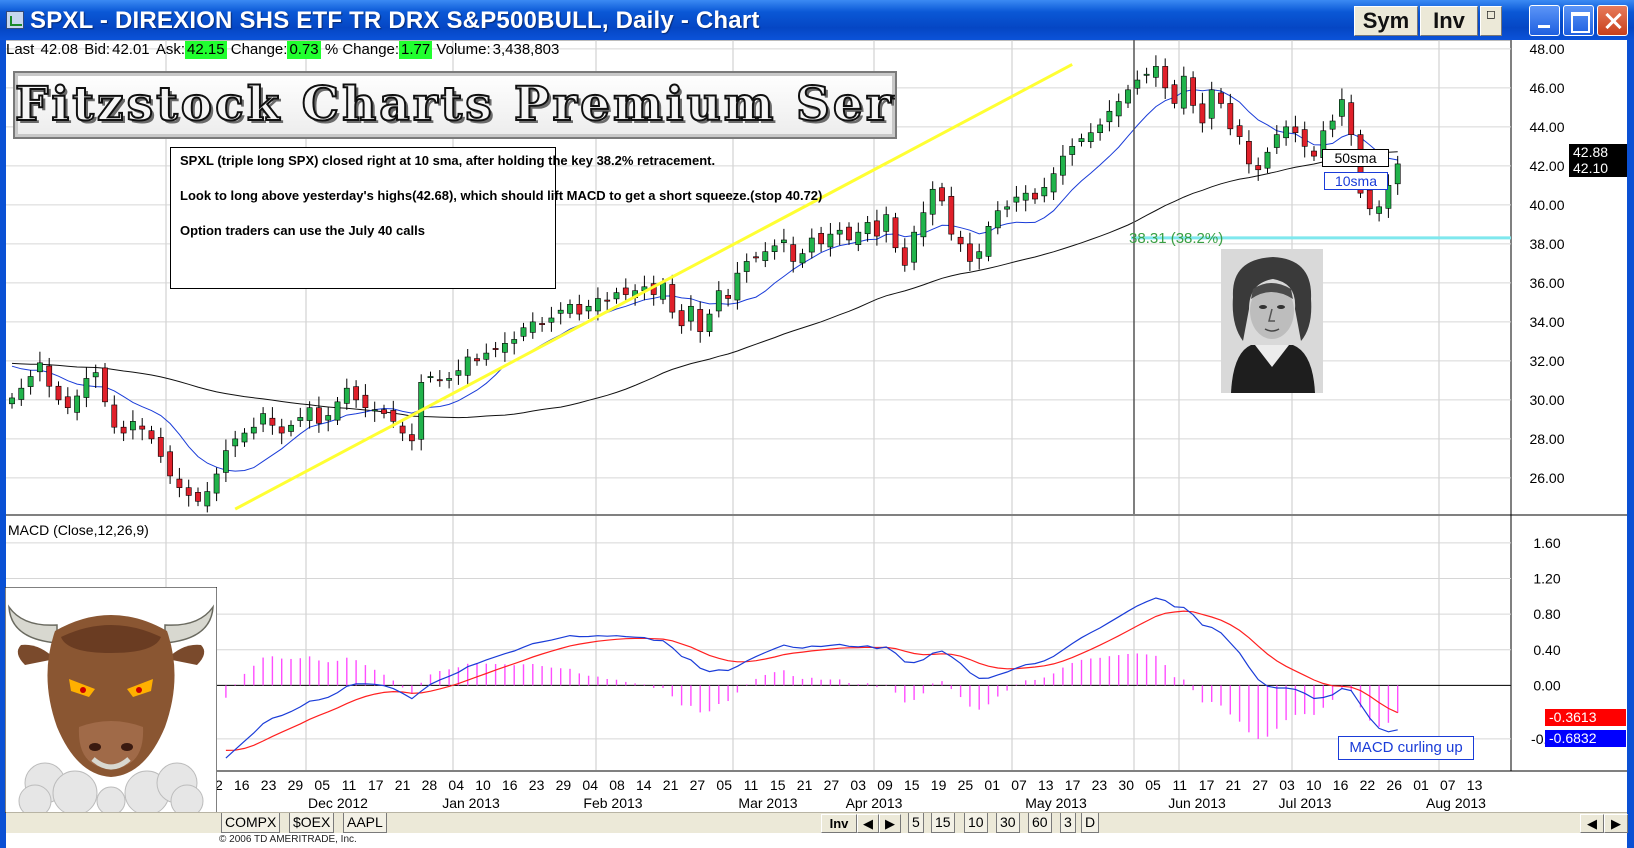 This screenshot has height=848, width=1634. What do you see at coordinates (1355, 158) in the screenshot?
I see `sma50-label: 50sma` at bounding box center [1355, 158].